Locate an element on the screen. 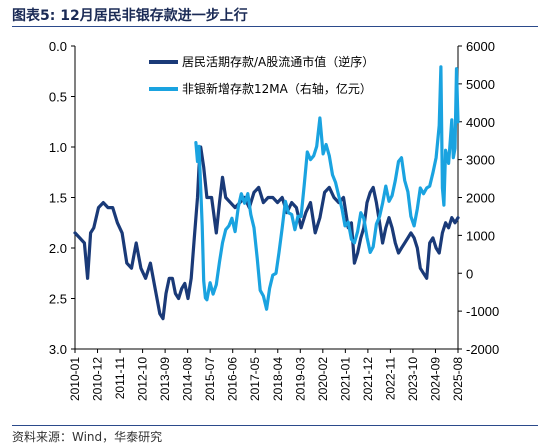 This screenshot has width=550, height=447. left-tick-label: 1.0 is located at coordinates (58, 147).